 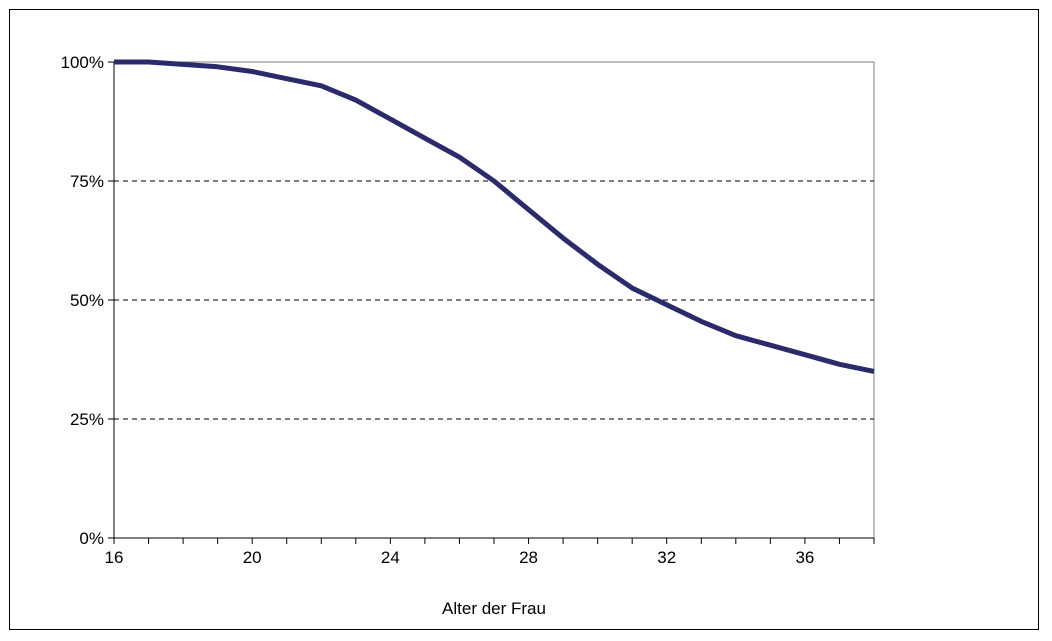 What do you see at coordinates (87, 181) in the screenshot?
I see `y-tick-label: 75%` at bounding box center [87, 181].